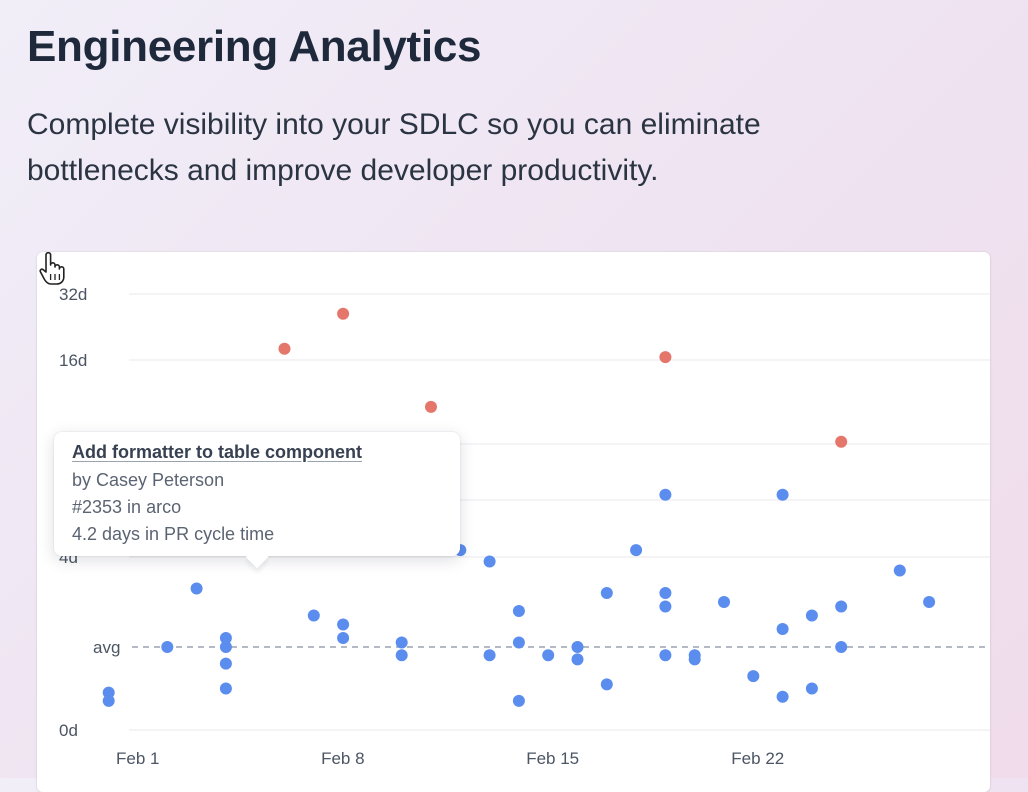 The height and width of the screenshot is (792, 1028). What do you see at coordinates (757, 758) in the screenshot?
I see `x-tick-label: Feb 22` at bounding box center [757, 758].